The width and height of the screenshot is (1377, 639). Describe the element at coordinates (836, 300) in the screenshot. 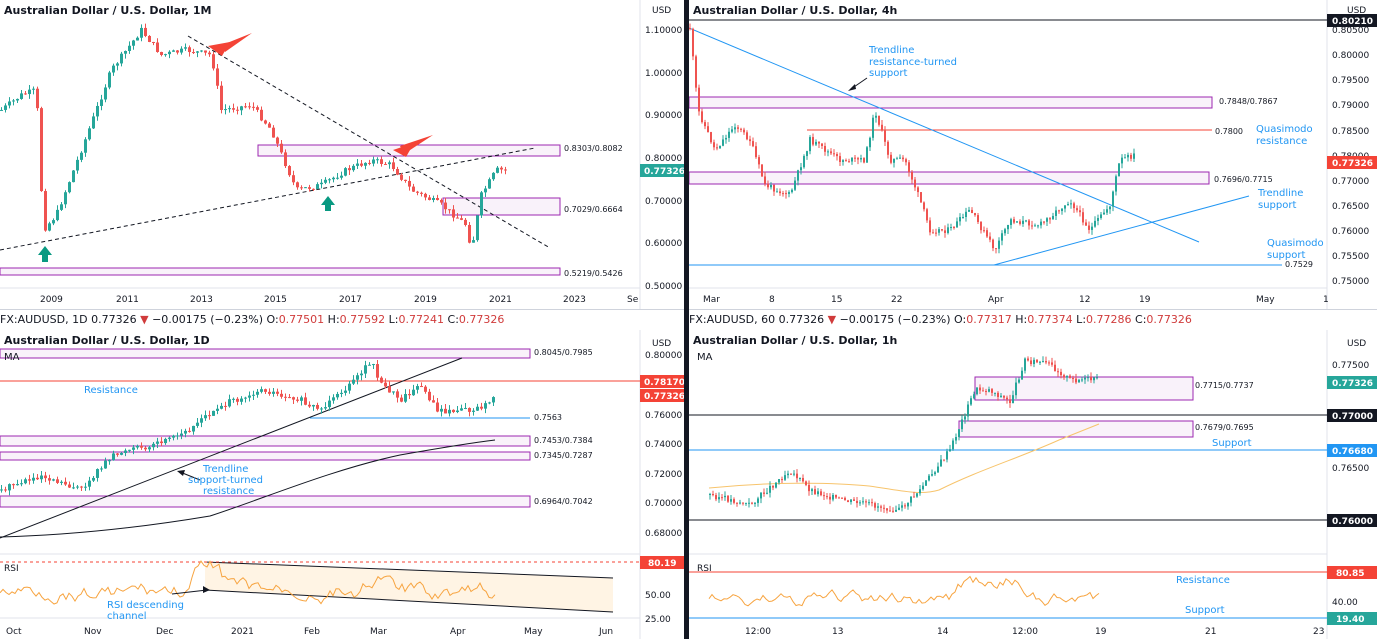

I see `svg-text: 15` at that location.